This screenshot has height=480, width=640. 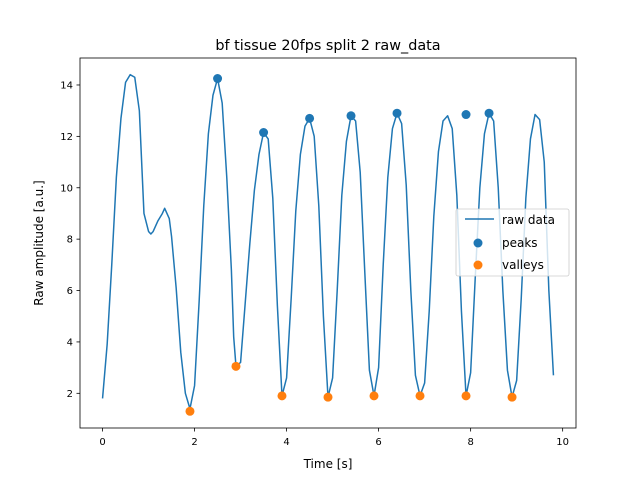 I want to click on x-tick-label: 0, so click(x=102, y=442).